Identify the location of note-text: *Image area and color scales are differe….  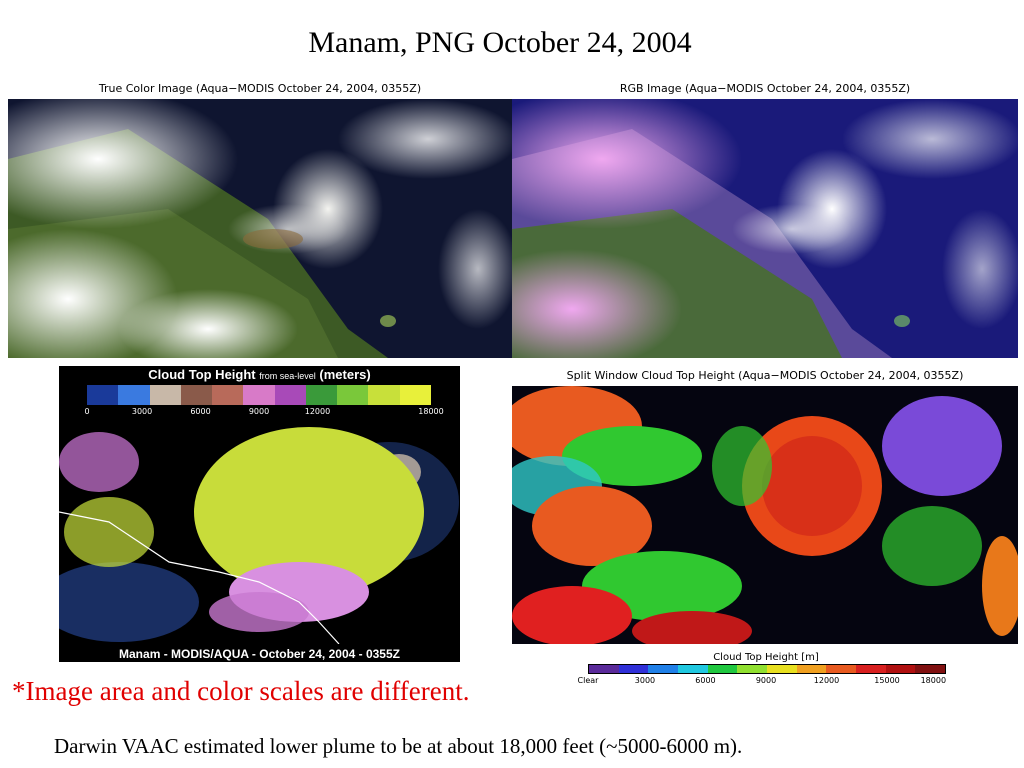
(241, 691).